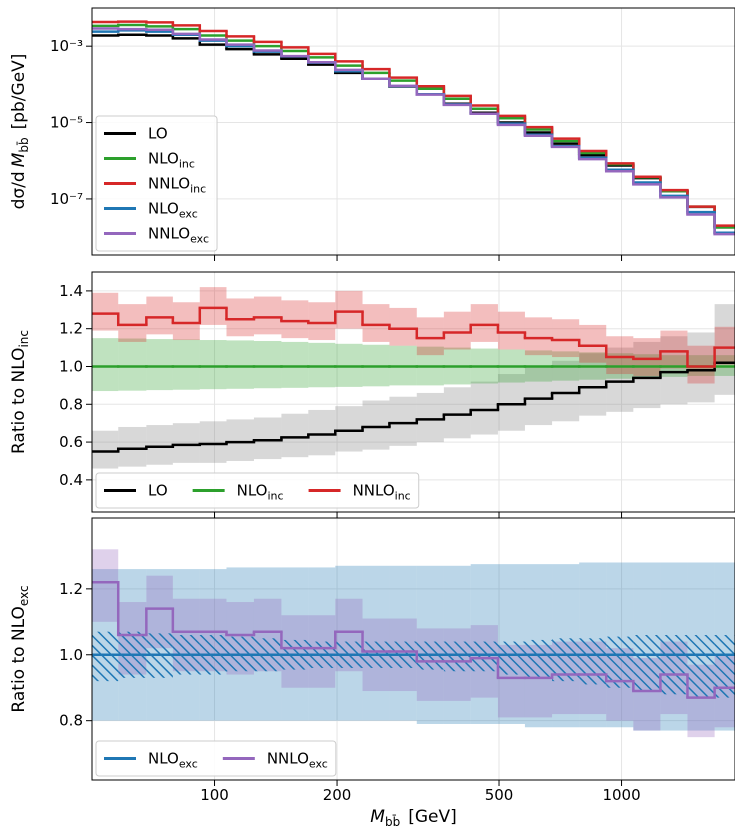  I want to click on y-label-text: Ratio to NLO, so click(19, 659).